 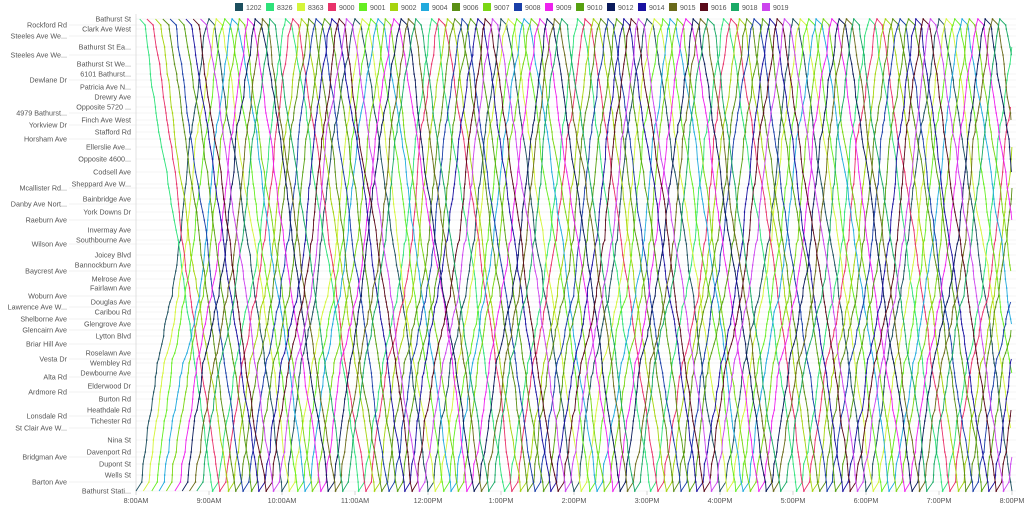 What do you see at coordinates (47, 296) in the screenshot?
I see `stop-label: Woburn Ave` at bounding box center [47, 296].